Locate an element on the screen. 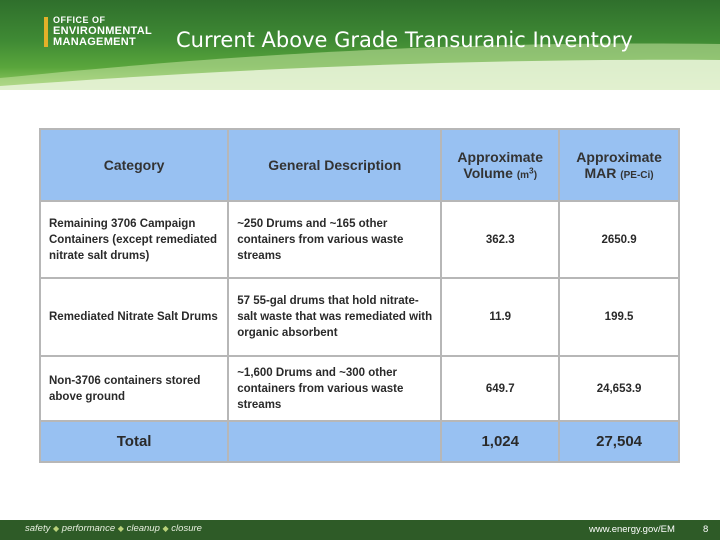  office-logo: OFFICE OF ENVIRONMENTAL MANAGEMENT is located at coordinates (102, 31).